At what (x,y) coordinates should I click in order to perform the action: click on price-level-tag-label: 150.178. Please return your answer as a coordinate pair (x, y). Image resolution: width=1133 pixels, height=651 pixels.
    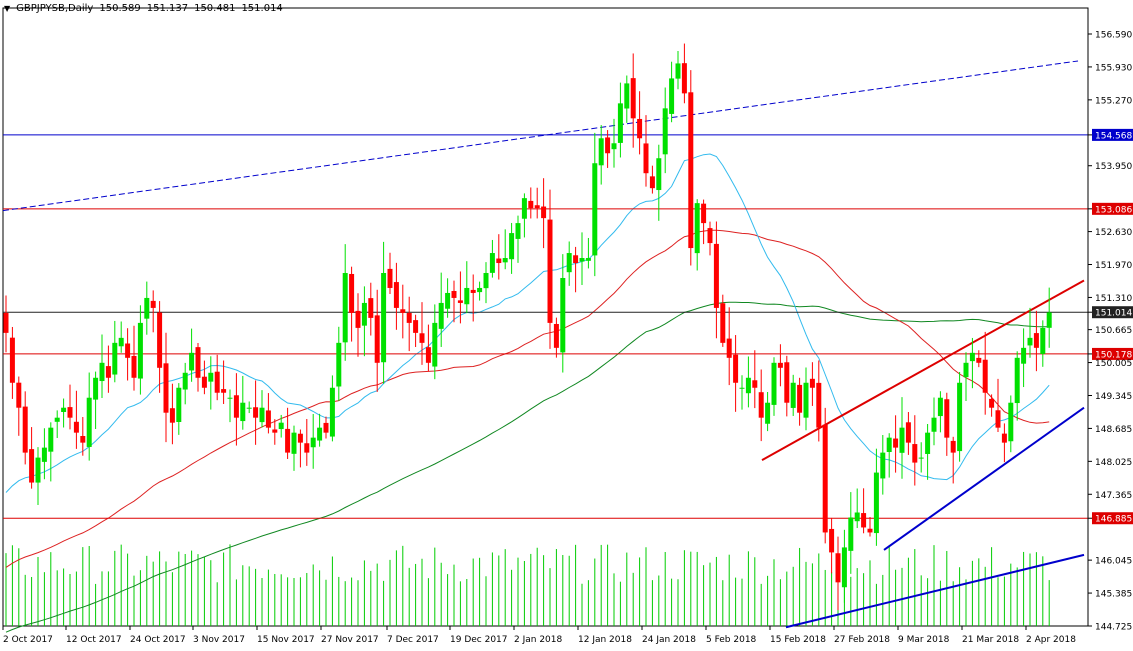
    Looking at the image, I should click on (1113, 355).